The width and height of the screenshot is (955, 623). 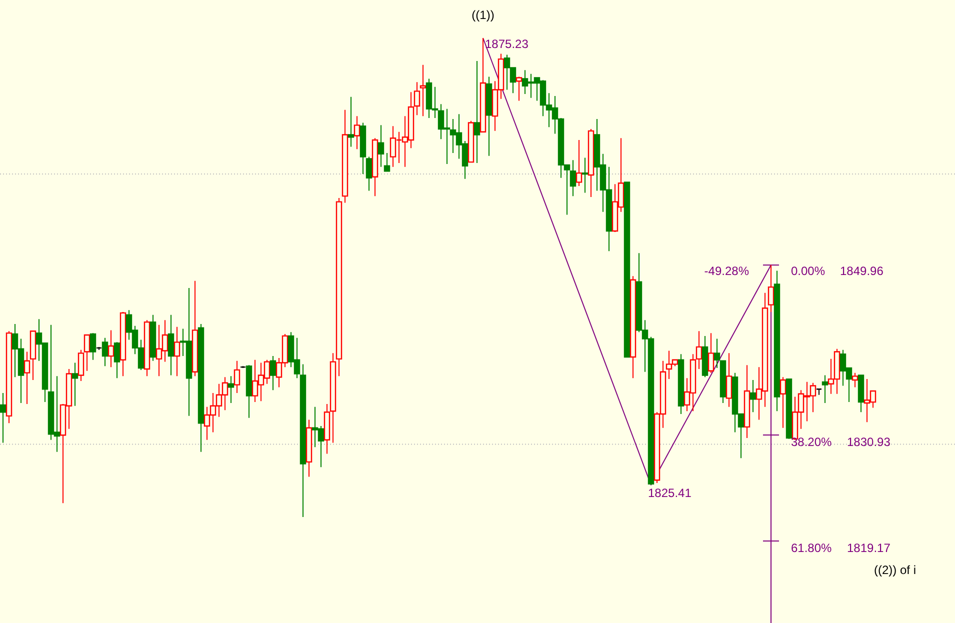 I want to click on annotation: 1830.93, so click(x=869, y=442).